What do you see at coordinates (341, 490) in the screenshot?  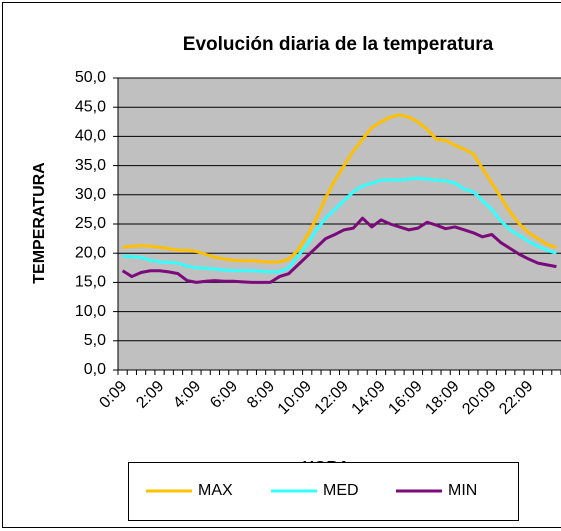 I see `legend-label: MED` at bounding box center [341, 490].